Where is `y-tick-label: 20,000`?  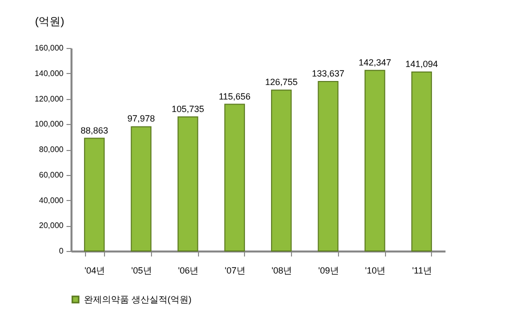 y-tick-label: 20,000 is located at coordinates (51, 225).